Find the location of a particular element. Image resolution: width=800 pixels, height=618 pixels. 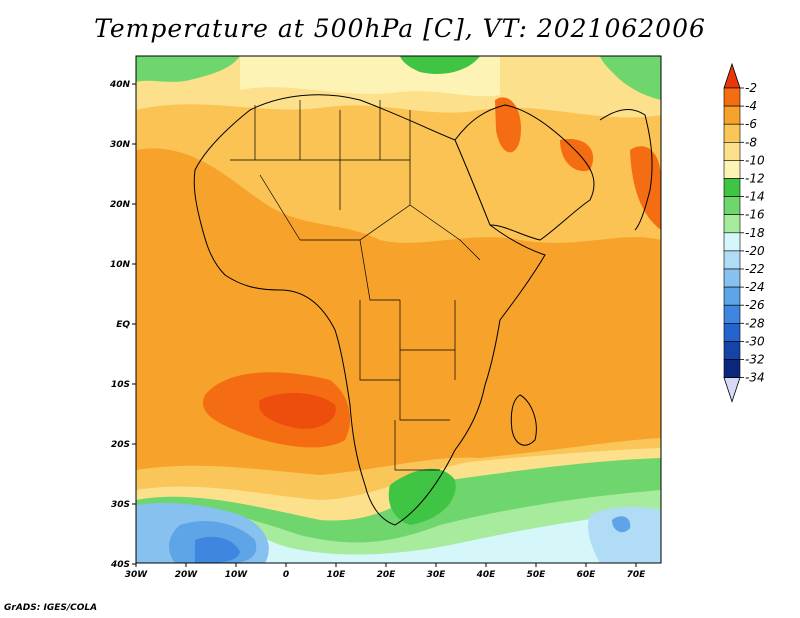

colorbar-label: -2 is located at coordinates (751, 88).